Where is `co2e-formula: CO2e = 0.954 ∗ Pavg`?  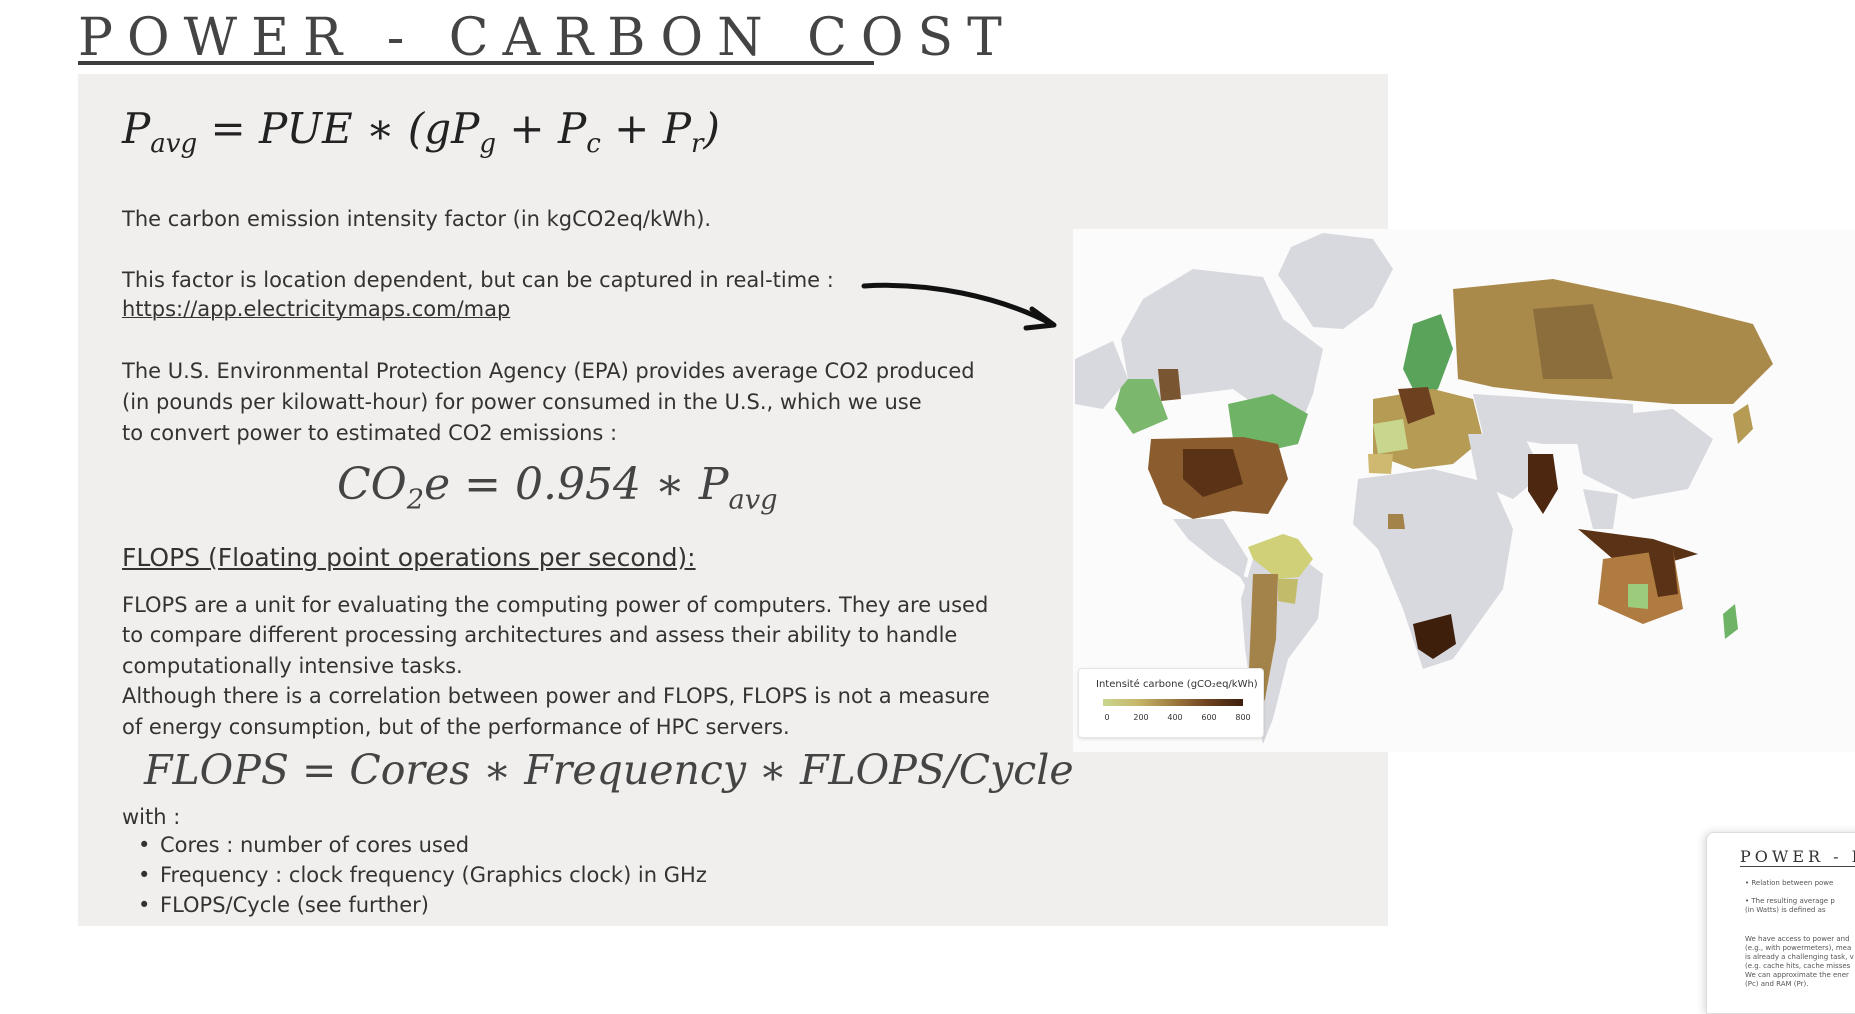
co2e-formula: CO2e = 0.954 ∗ Pavg is located at coordinates (557, 487).